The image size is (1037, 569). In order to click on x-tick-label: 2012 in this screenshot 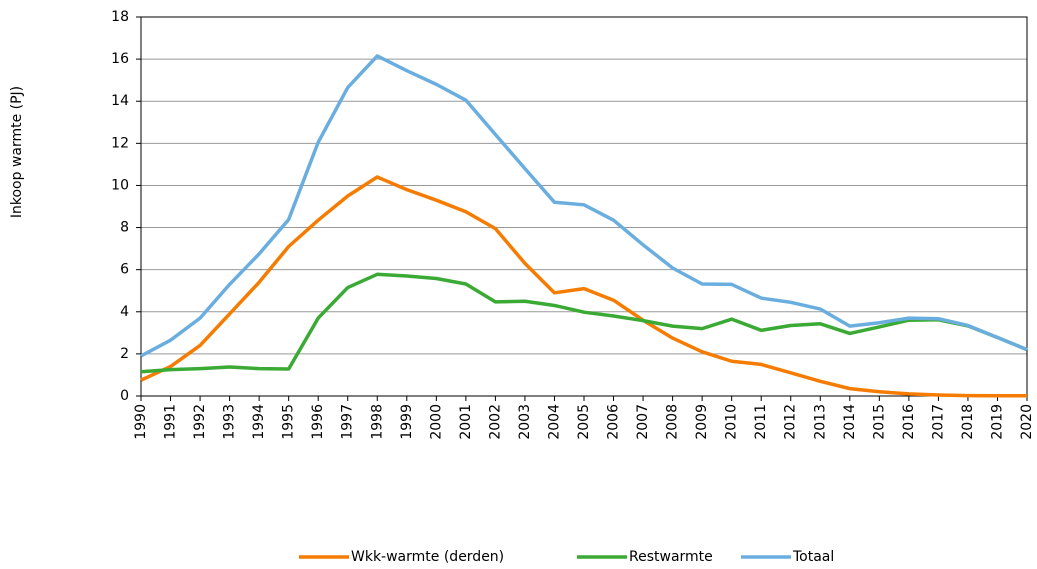, I will do `click(791, 422)`.